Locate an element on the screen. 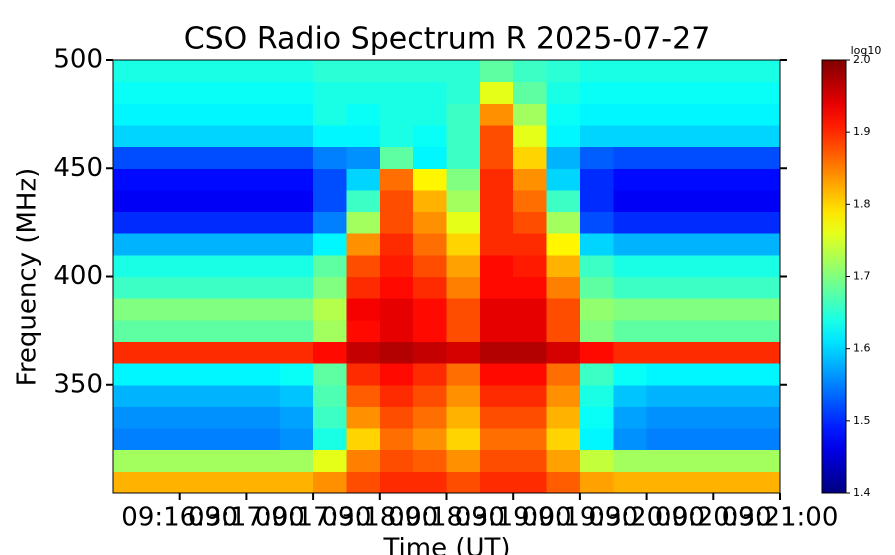 The width and height of the screenshot is (895, 555). y-tick-label: 350 is located at coordinates (78, 384).